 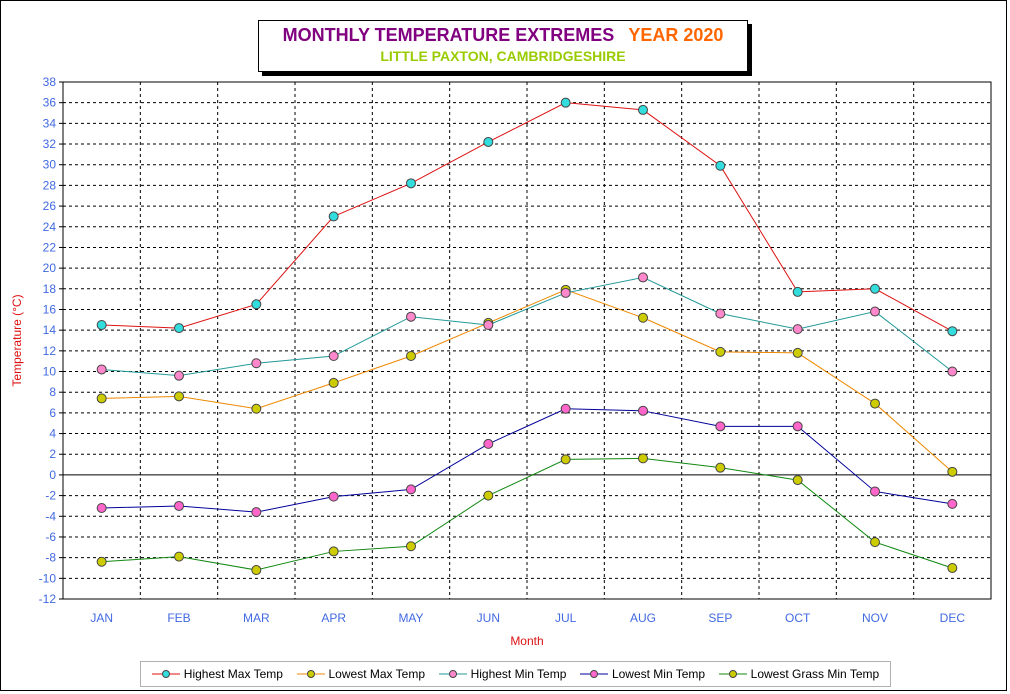 I want to click on x-tick-label: MAR, so click(x=256, y=618).